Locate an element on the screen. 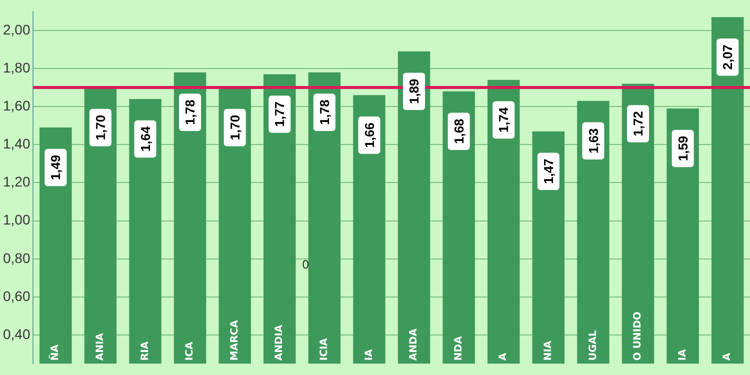 This screenshot has height=375, width=750. x-tick-label: ICA is located at coordinates (190, 351).